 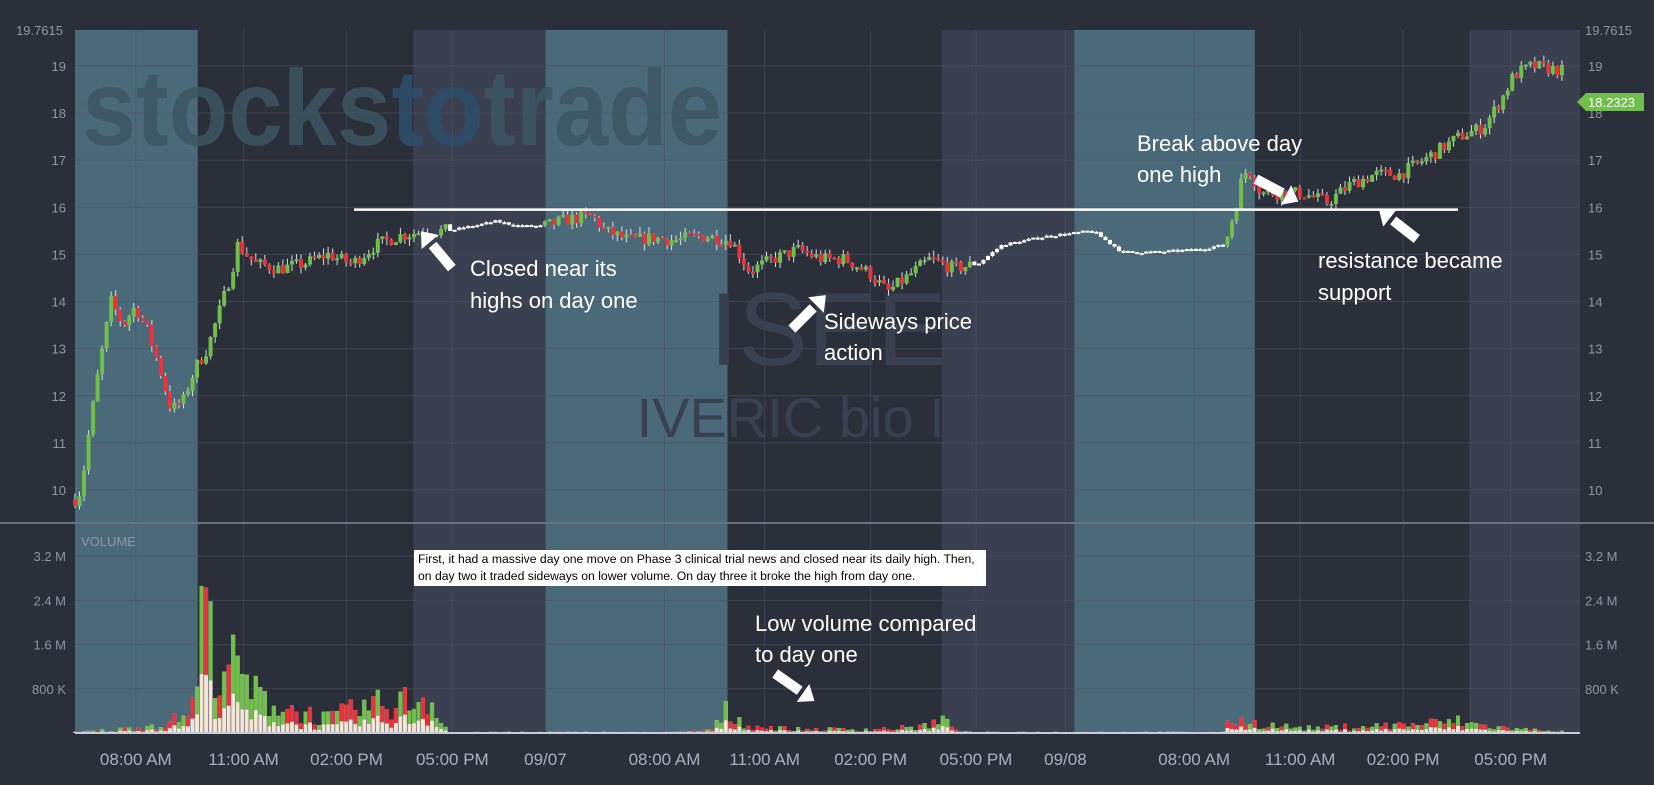 What do you see at coordinates (1194, 759) in the screenshot?
I see `time-tick: 08:00 AM` at bounding box center [1194, 759].